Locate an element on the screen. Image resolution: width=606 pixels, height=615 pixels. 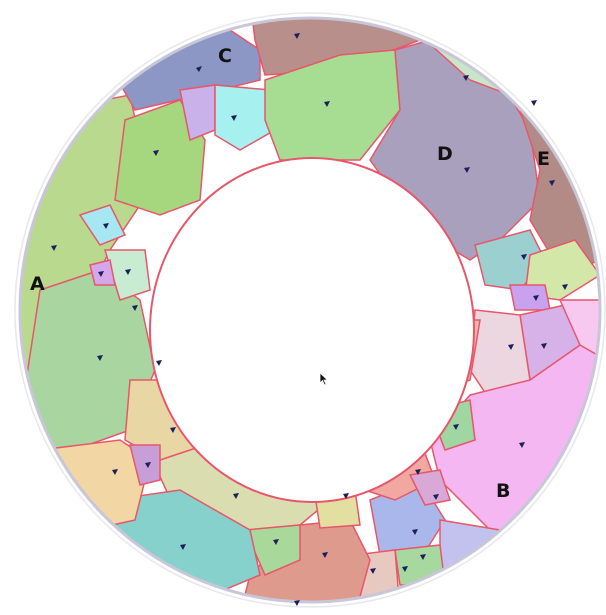
region-label-d: D is located at coordinates (445, 154).